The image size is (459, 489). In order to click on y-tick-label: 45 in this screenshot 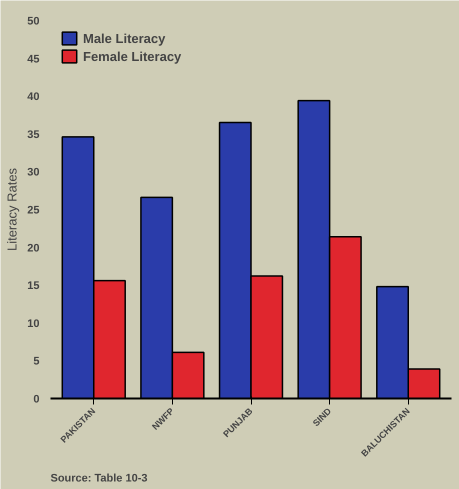, I will do `click(33, 59)`.